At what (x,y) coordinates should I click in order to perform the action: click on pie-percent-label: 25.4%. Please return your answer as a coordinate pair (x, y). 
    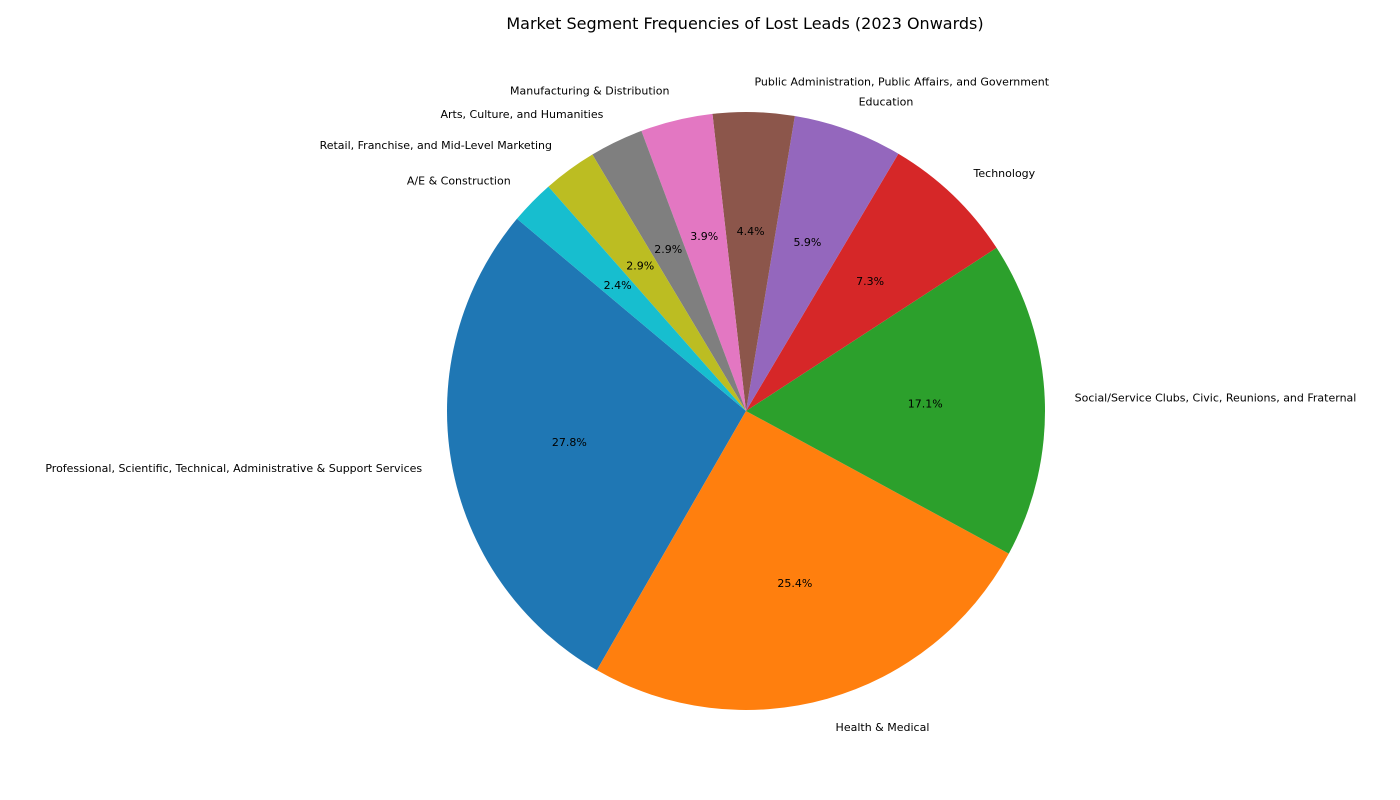
    Looking at the image, I should click on (794, 583).